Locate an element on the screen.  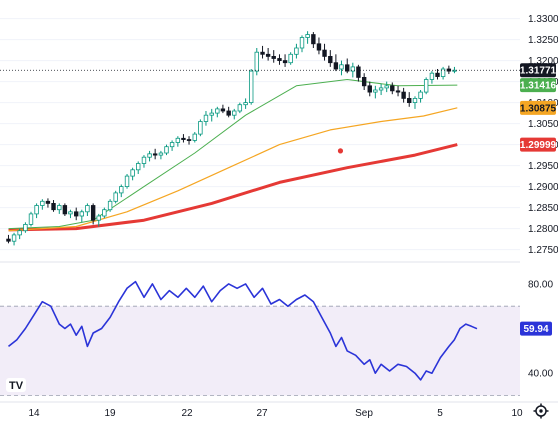
price-y-tick: 1.30500 is located at coordinates (543, 124).